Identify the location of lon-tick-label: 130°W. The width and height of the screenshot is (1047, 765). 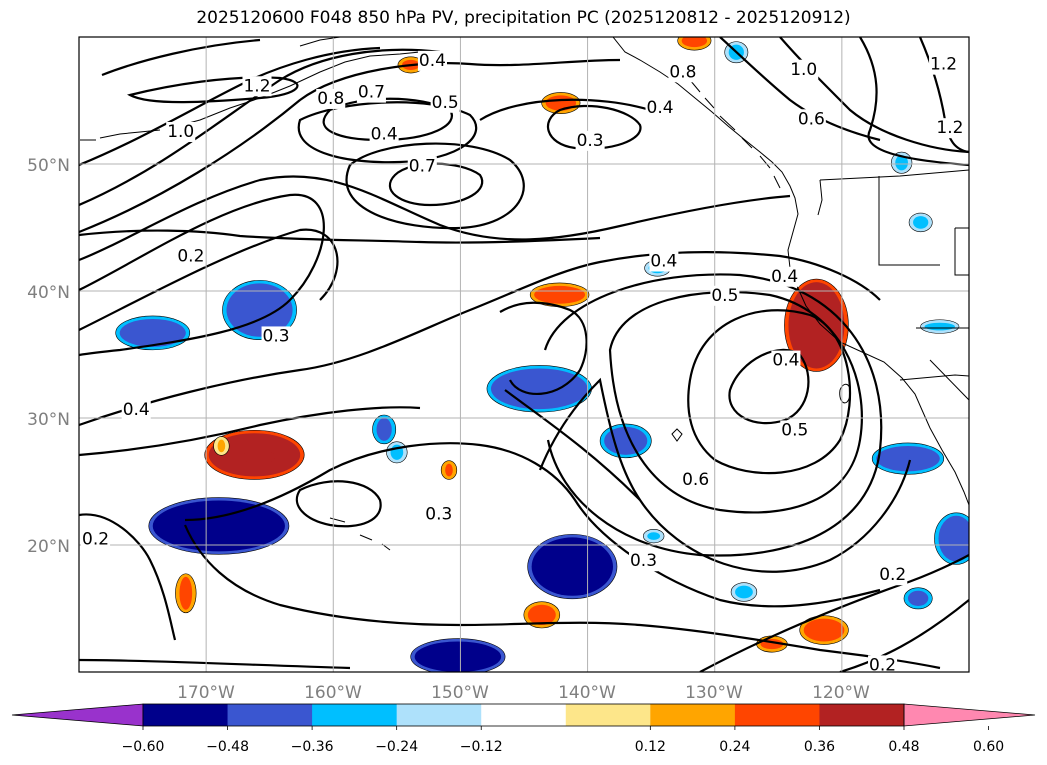
(714, 693).